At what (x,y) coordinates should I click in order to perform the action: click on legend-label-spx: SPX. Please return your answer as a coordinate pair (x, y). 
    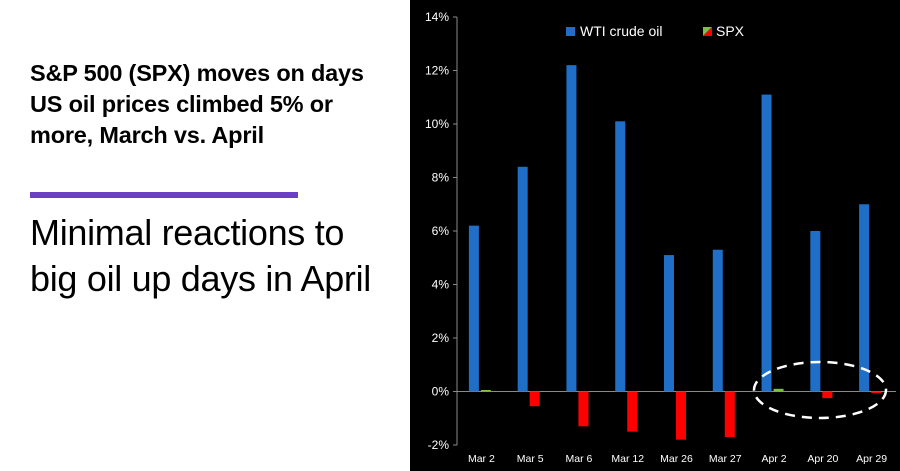
    Looking at the image, I should click on (730, 31).